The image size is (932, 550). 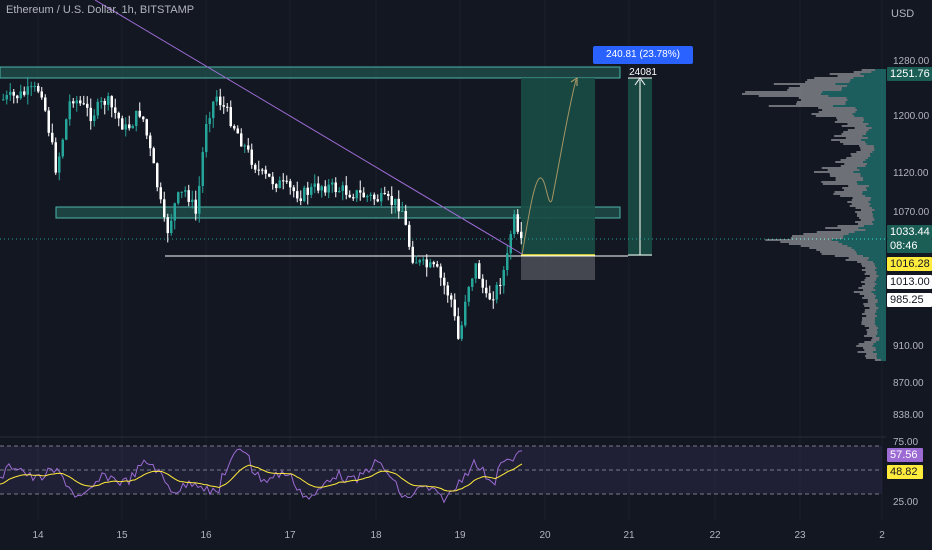 I want to click on time-tick: 20, so click(x=545, y=535).